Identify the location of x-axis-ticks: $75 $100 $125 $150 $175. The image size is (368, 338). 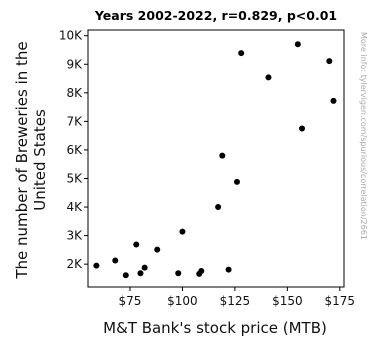
(237, 297).